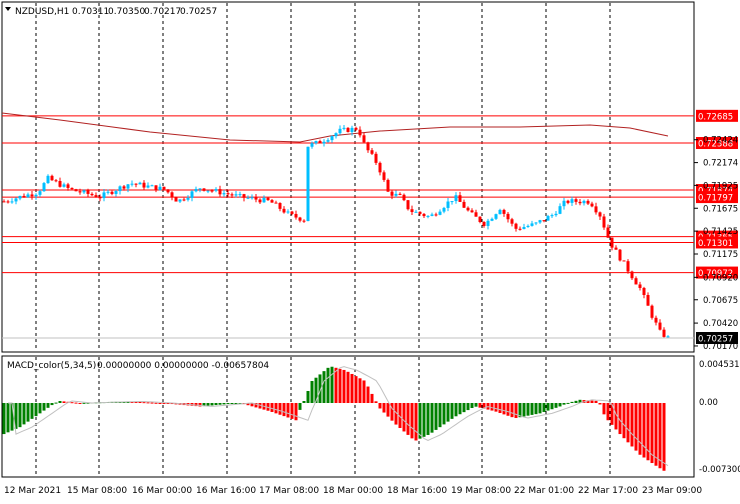  I want to click on macd-axis-label: 0.00, so click(708, 403).